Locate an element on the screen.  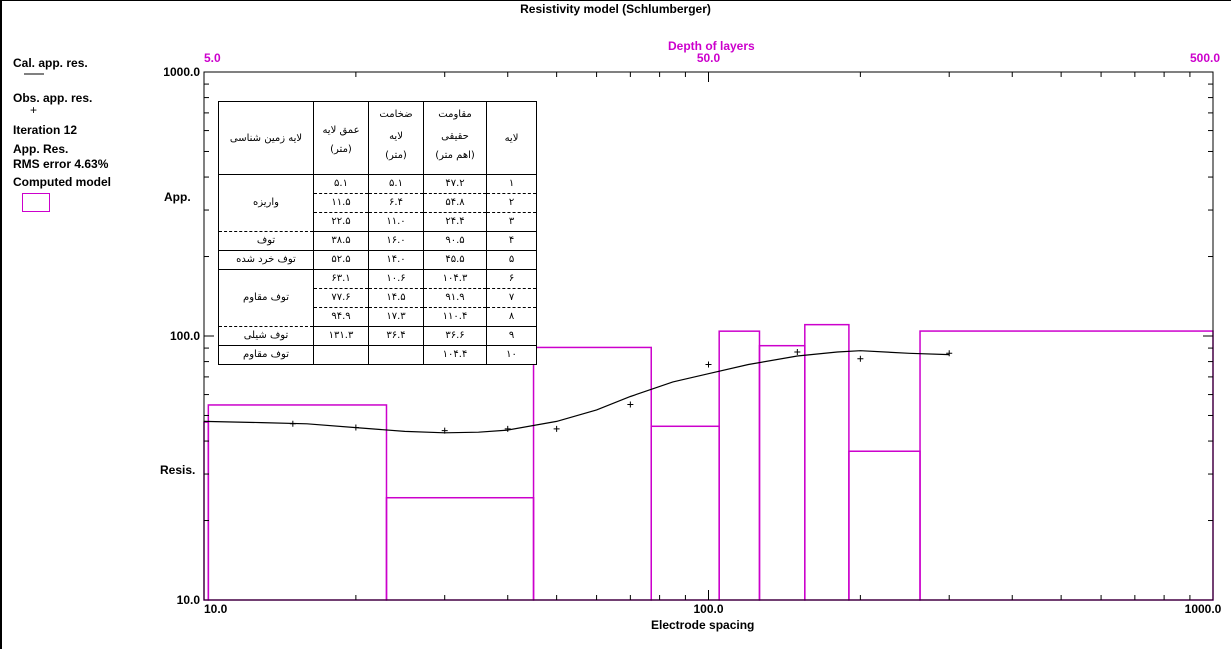
table-row: ۳ ۲۴.۴ ۱۱.۰ ۲۲.۵ is located at coordinates (378, 222).